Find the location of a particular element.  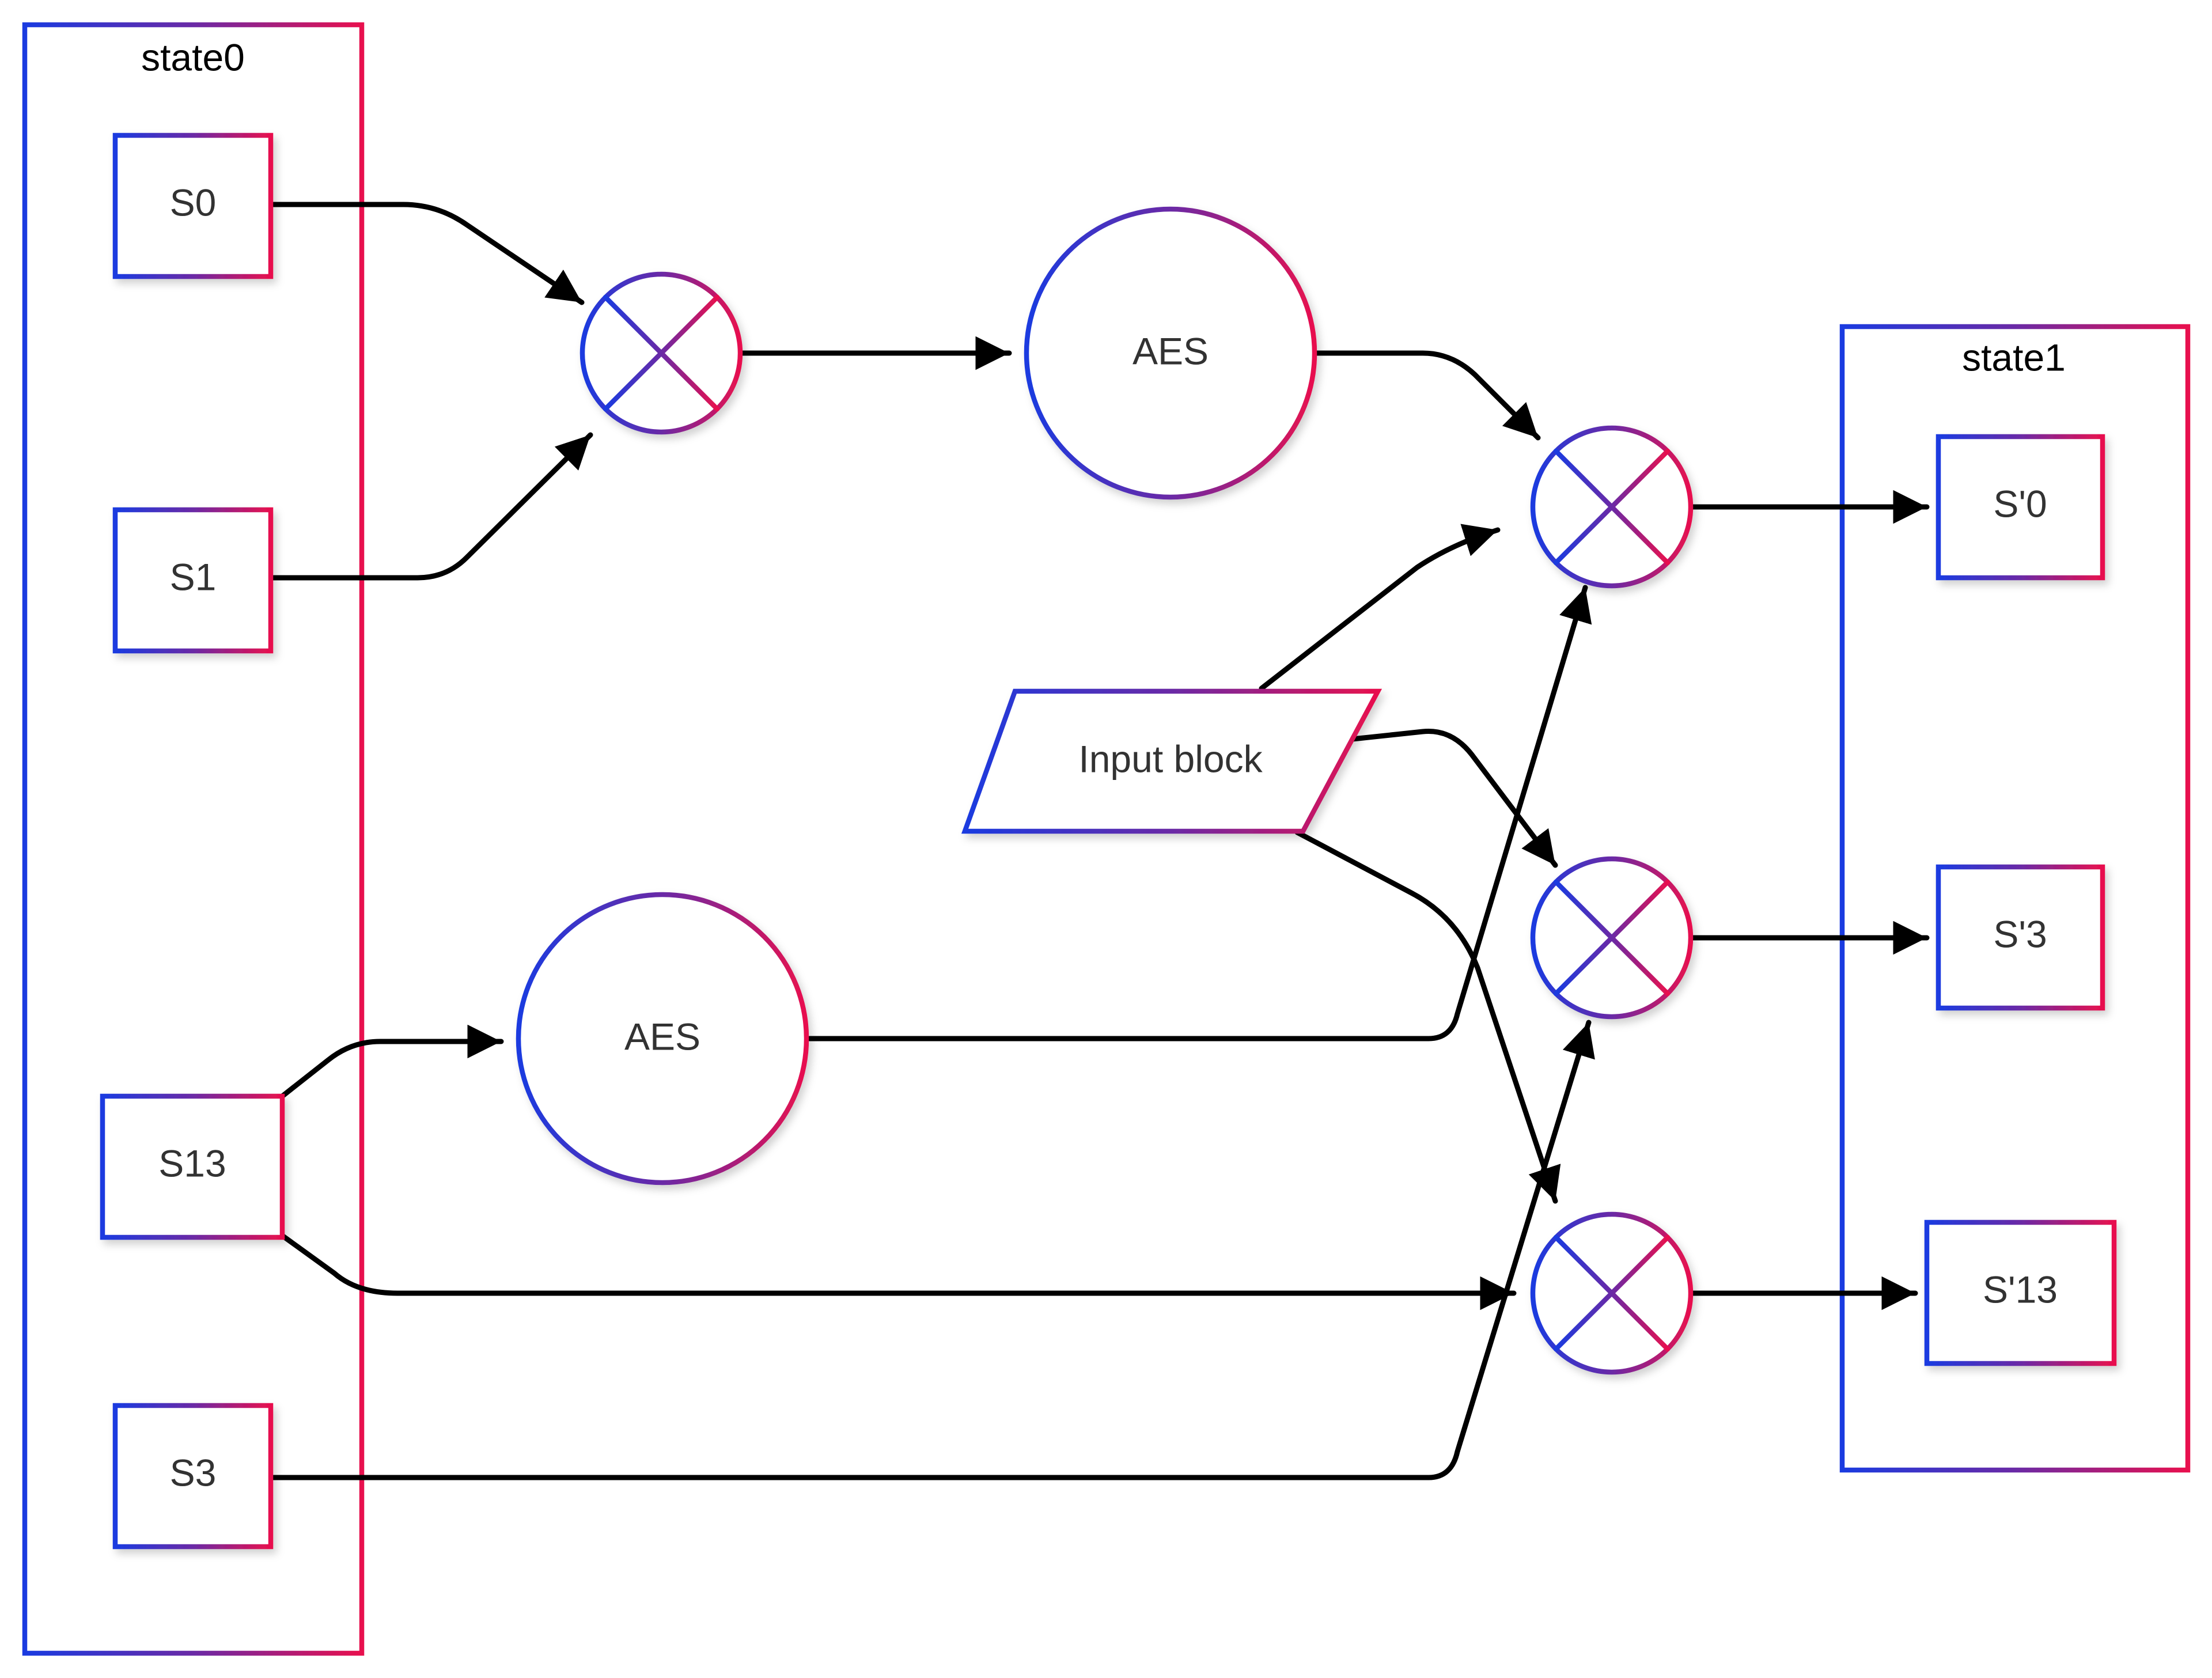

state1-container: state1 is located at coordinates (2015, 898).